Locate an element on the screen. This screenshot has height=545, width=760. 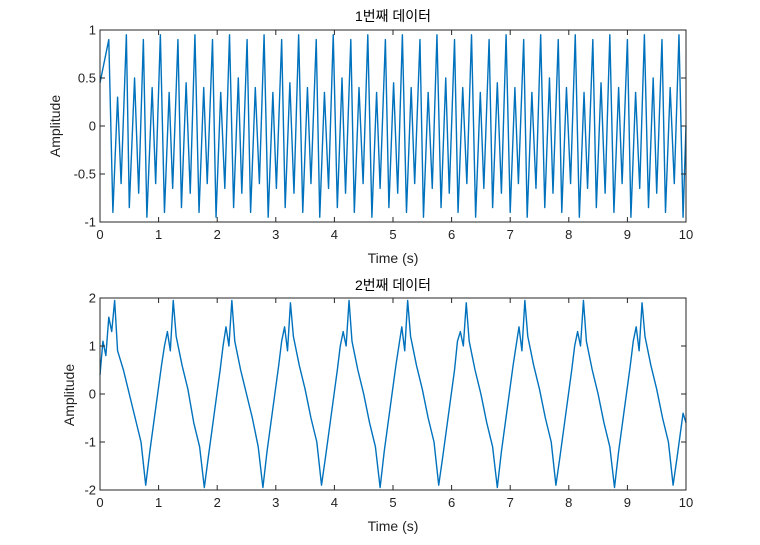
subplot-1-y-tick-label: 1 is located at coordinates (92, 30).